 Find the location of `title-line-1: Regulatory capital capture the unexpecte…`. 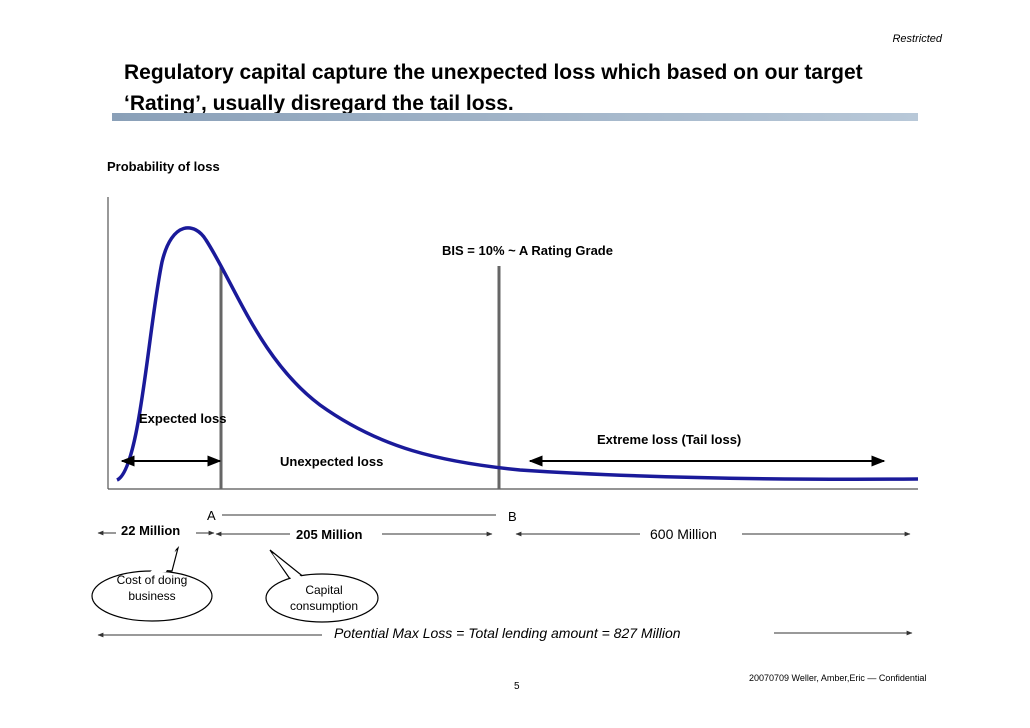

title-line-1: Regulatory capital capture the unexpecte… is located at coordinates (493, 72).